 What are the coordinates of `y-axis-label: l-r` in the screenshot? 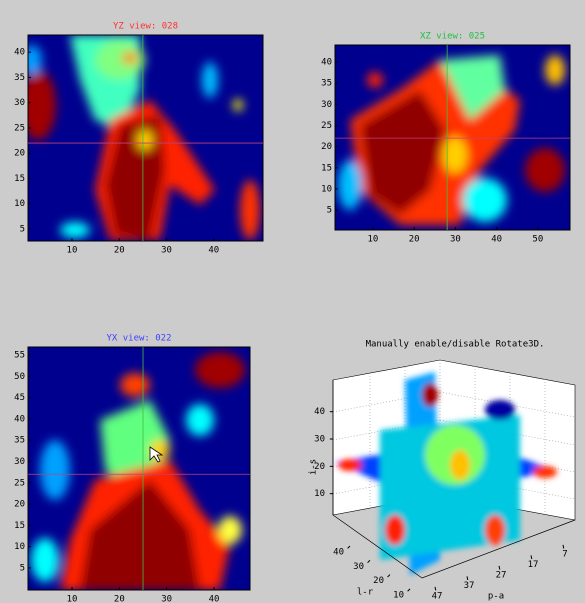 It's located at (365, 593).